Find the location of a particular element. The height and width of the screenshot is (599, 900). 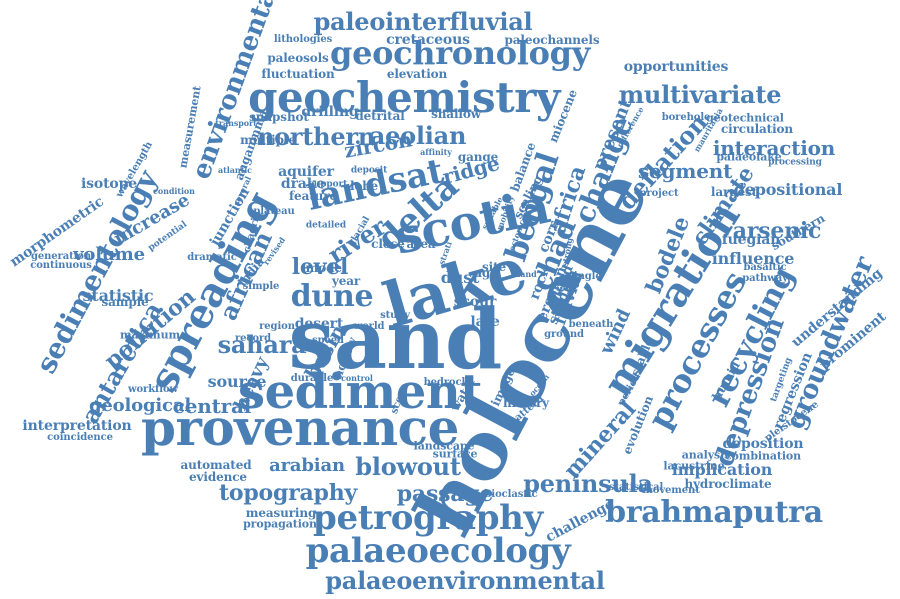

cloud-word: blowout is located at coordinates (408, 466).